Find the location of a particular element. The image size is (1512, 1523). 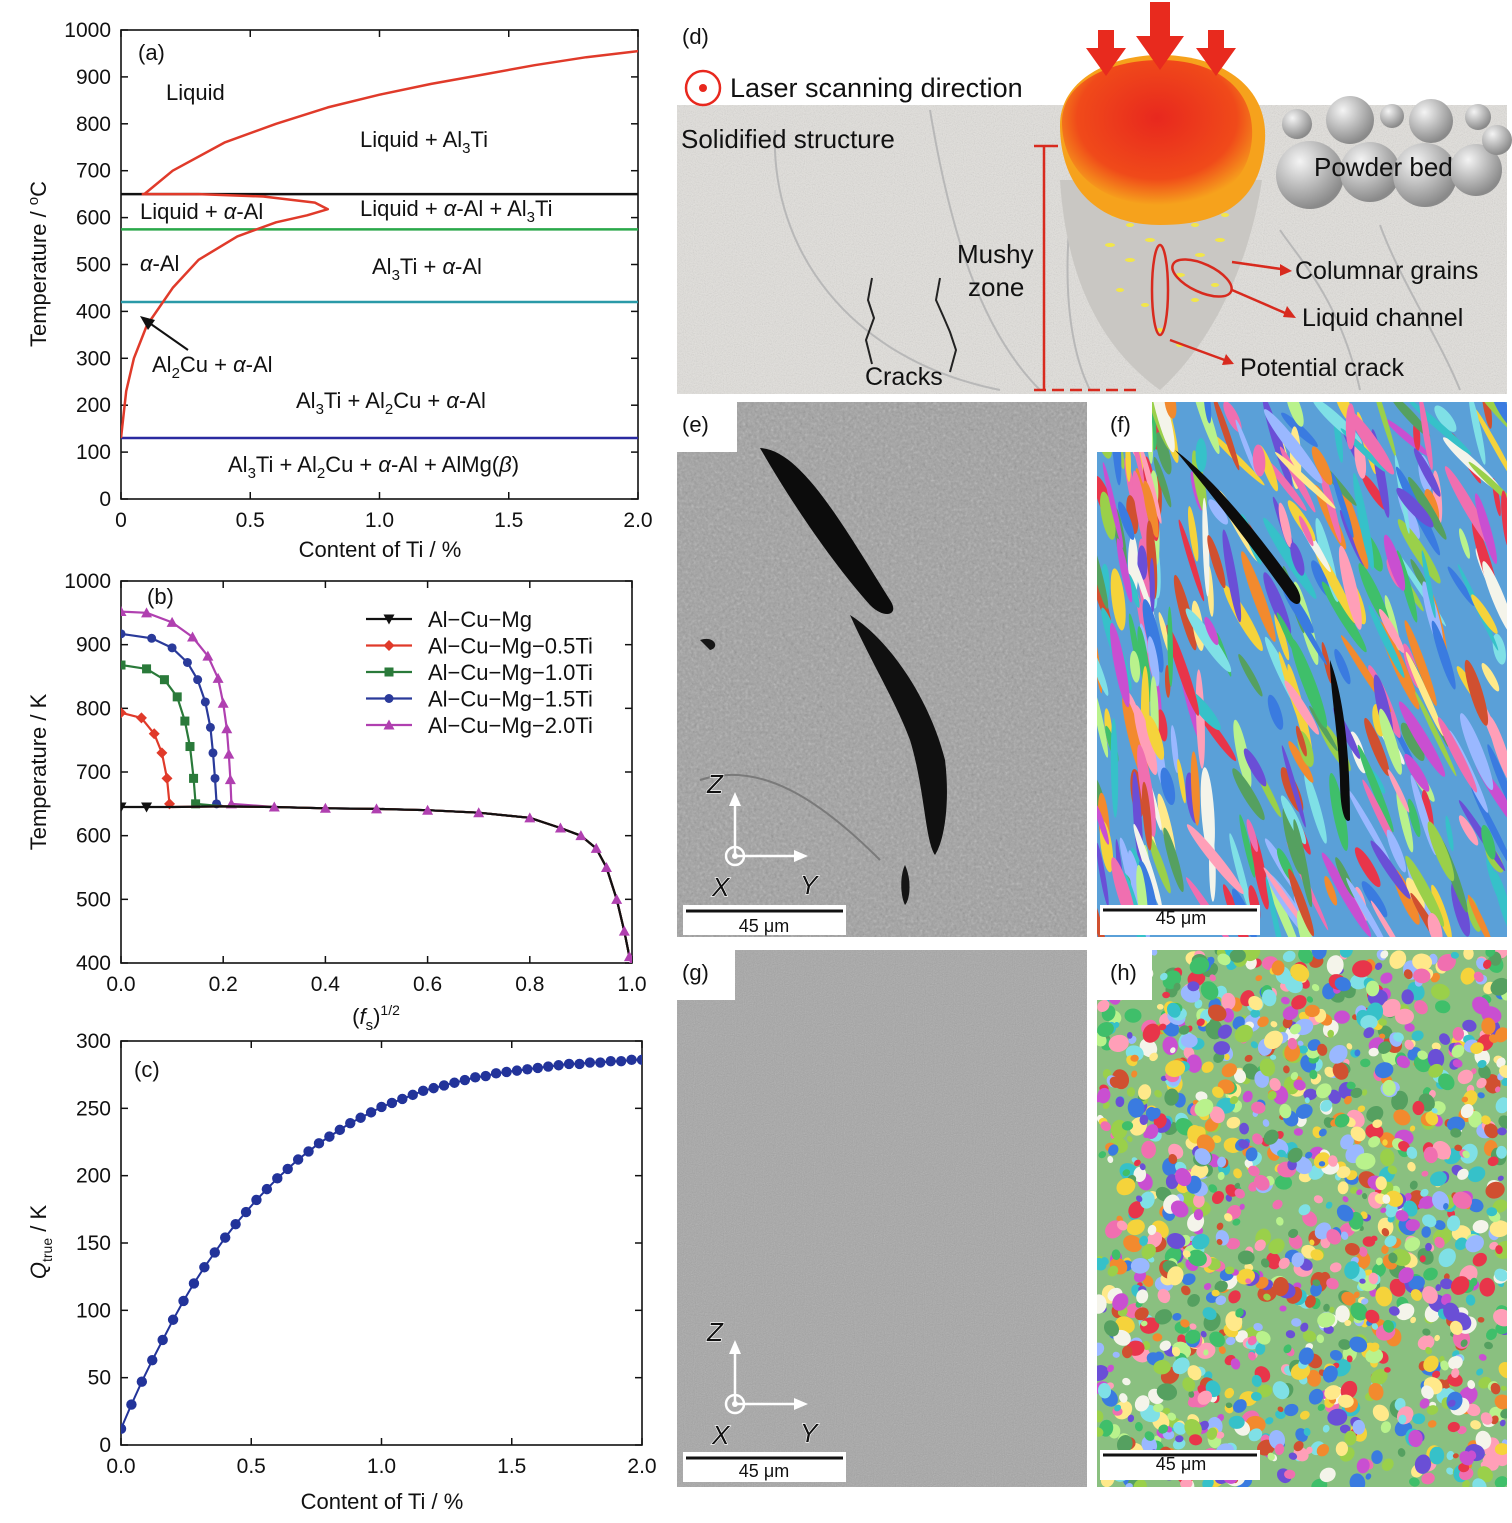

melt-pool is located at coordinates (1157, 132).